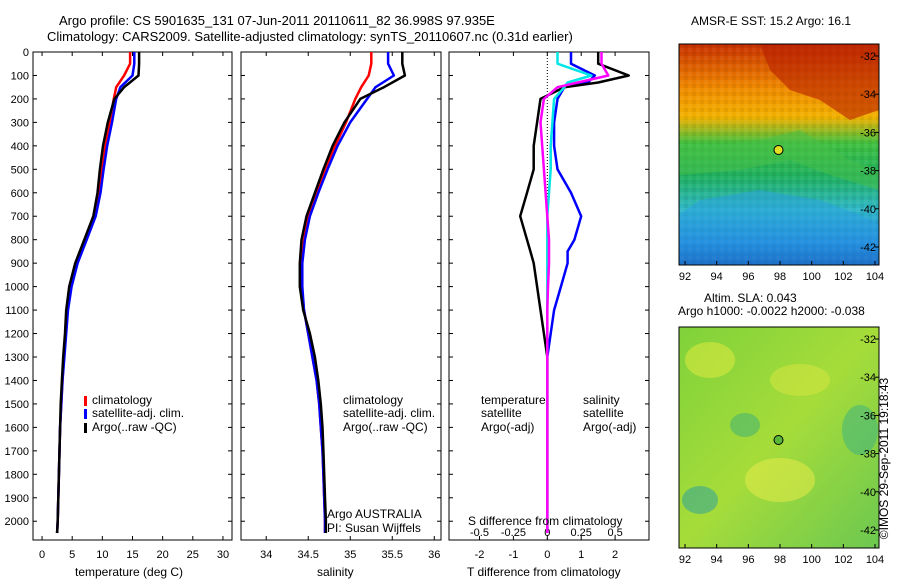 The width and height of the screenshot is (900, 580). I want to click on salinity-diff-tick-label: 0.25, so click(580, 533).